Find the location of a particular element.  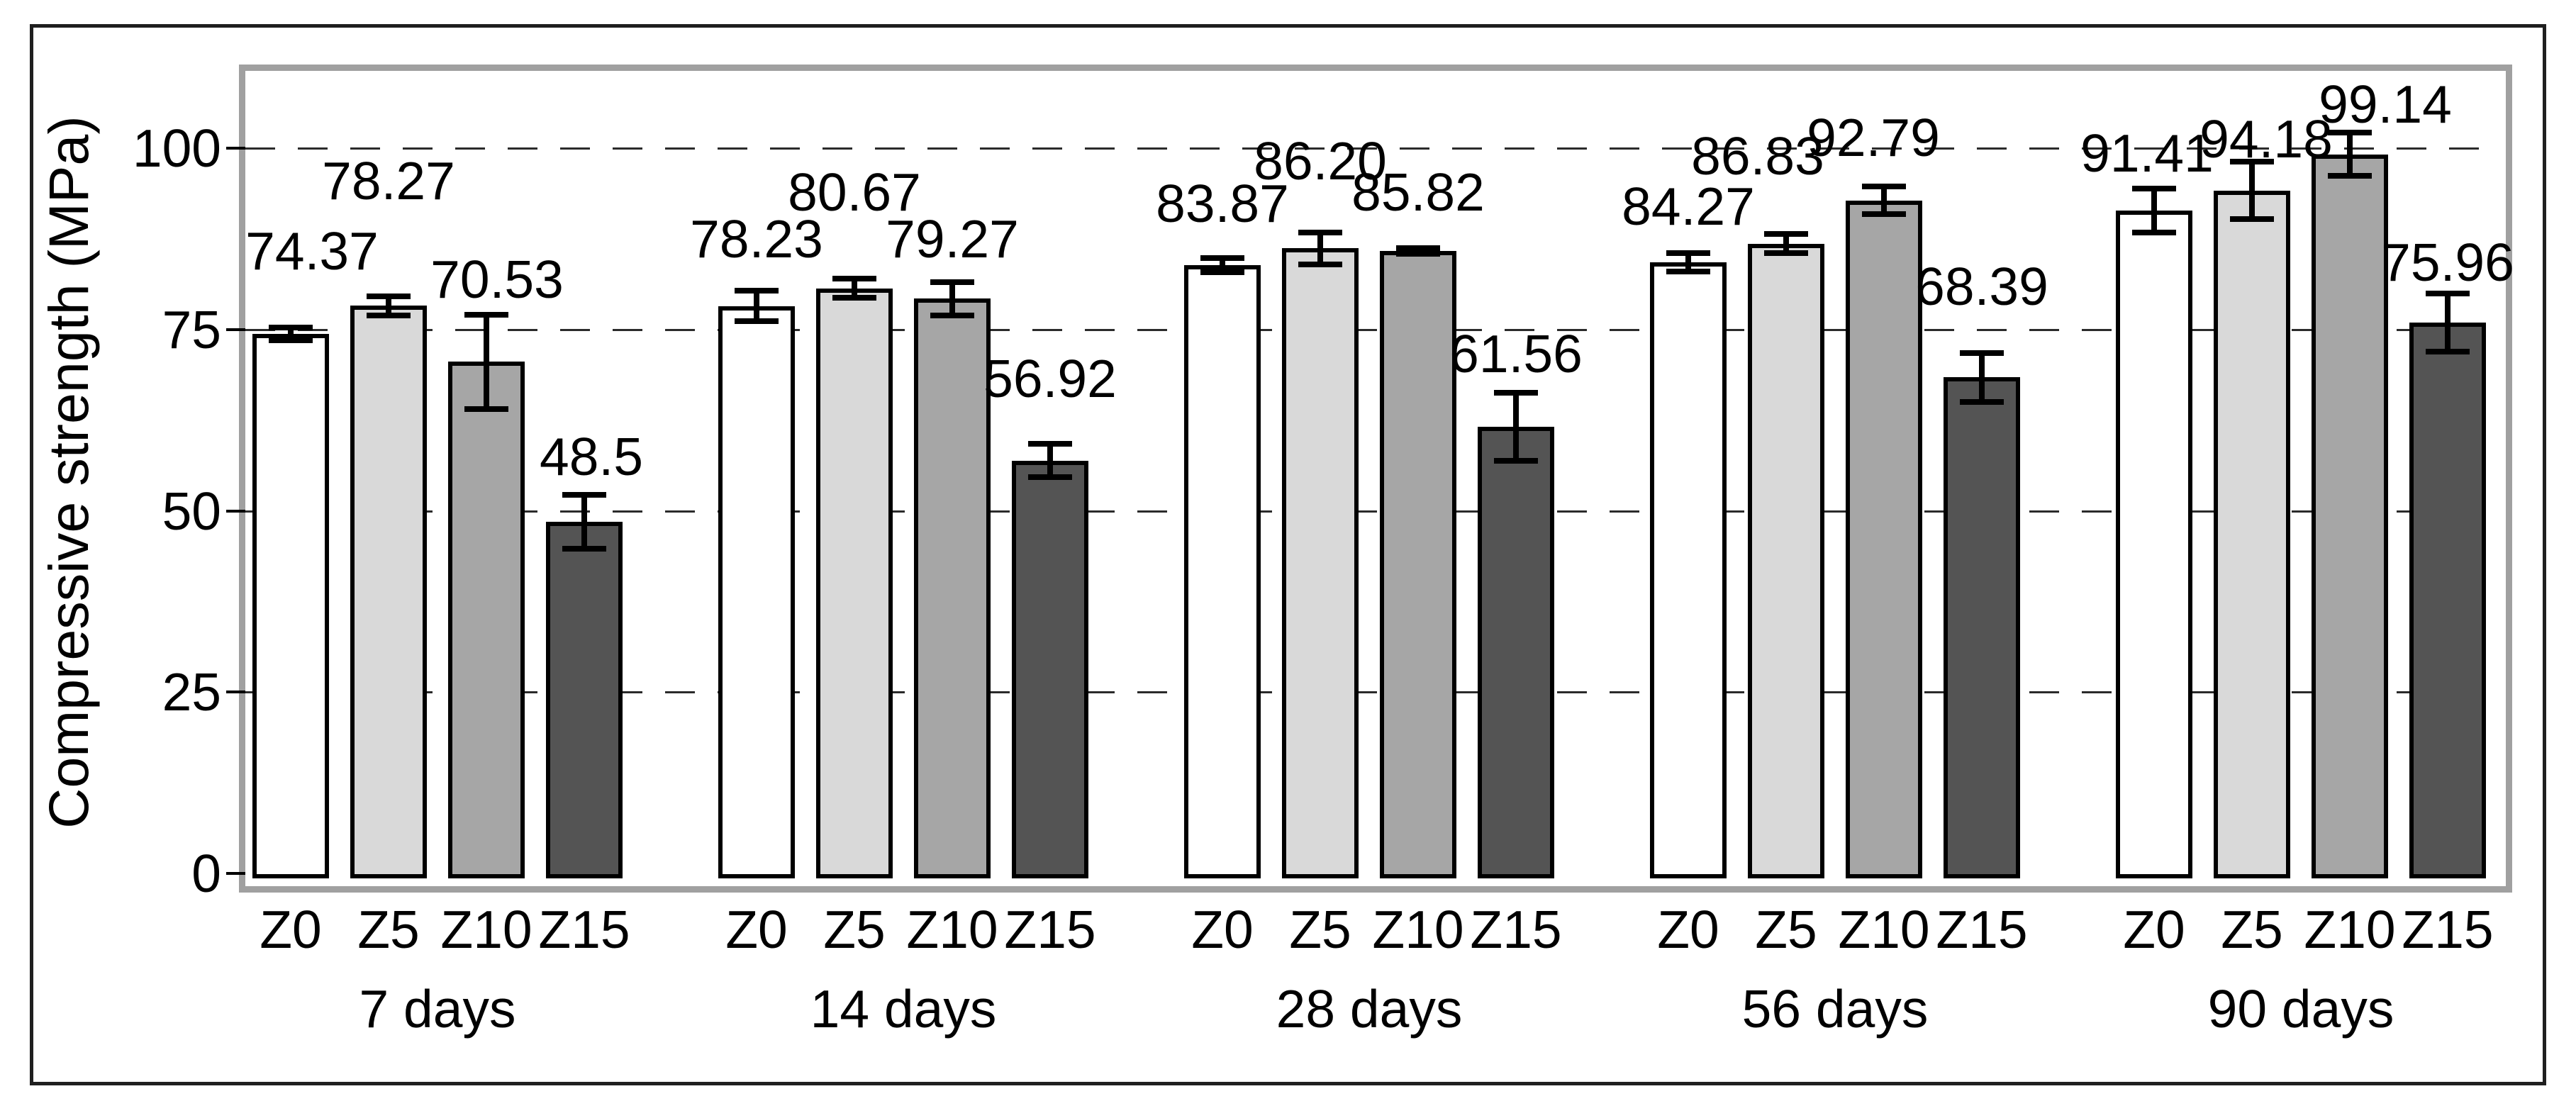

value-label: 94.18 is located at coordinates (2266, 138).